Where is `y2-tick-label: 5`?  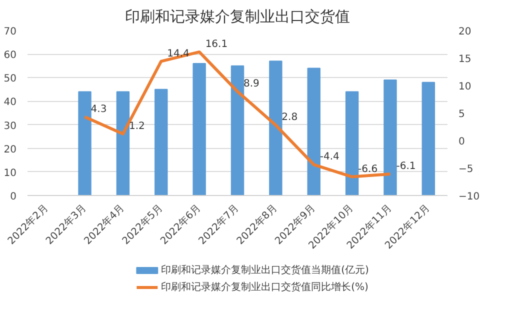 y2-tick-label: 5 is located at coordinates (461, 114).